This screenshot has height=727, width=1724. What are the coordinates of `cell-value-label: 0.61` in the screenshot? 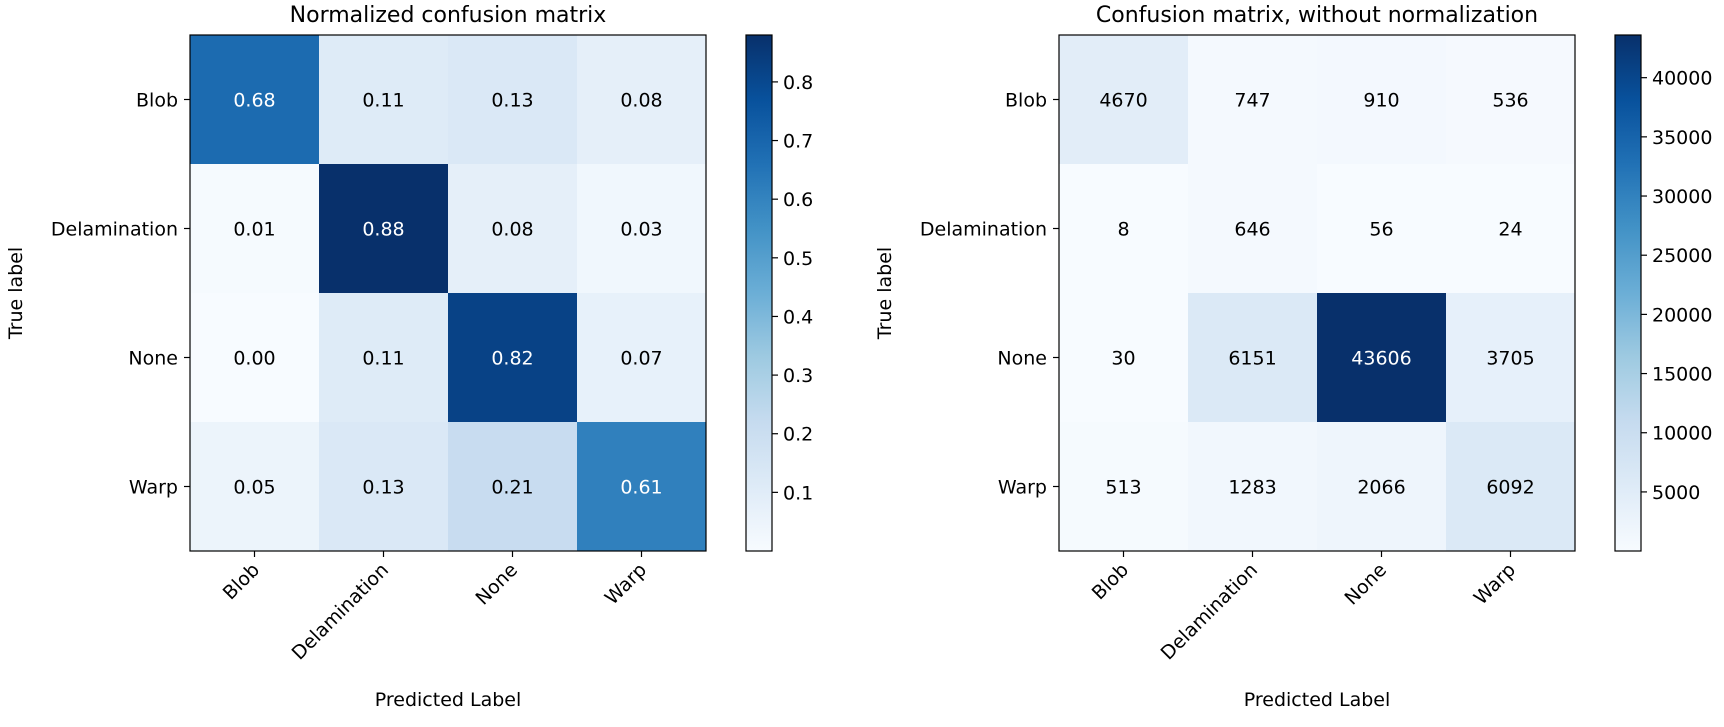 It's located at (641, 488).